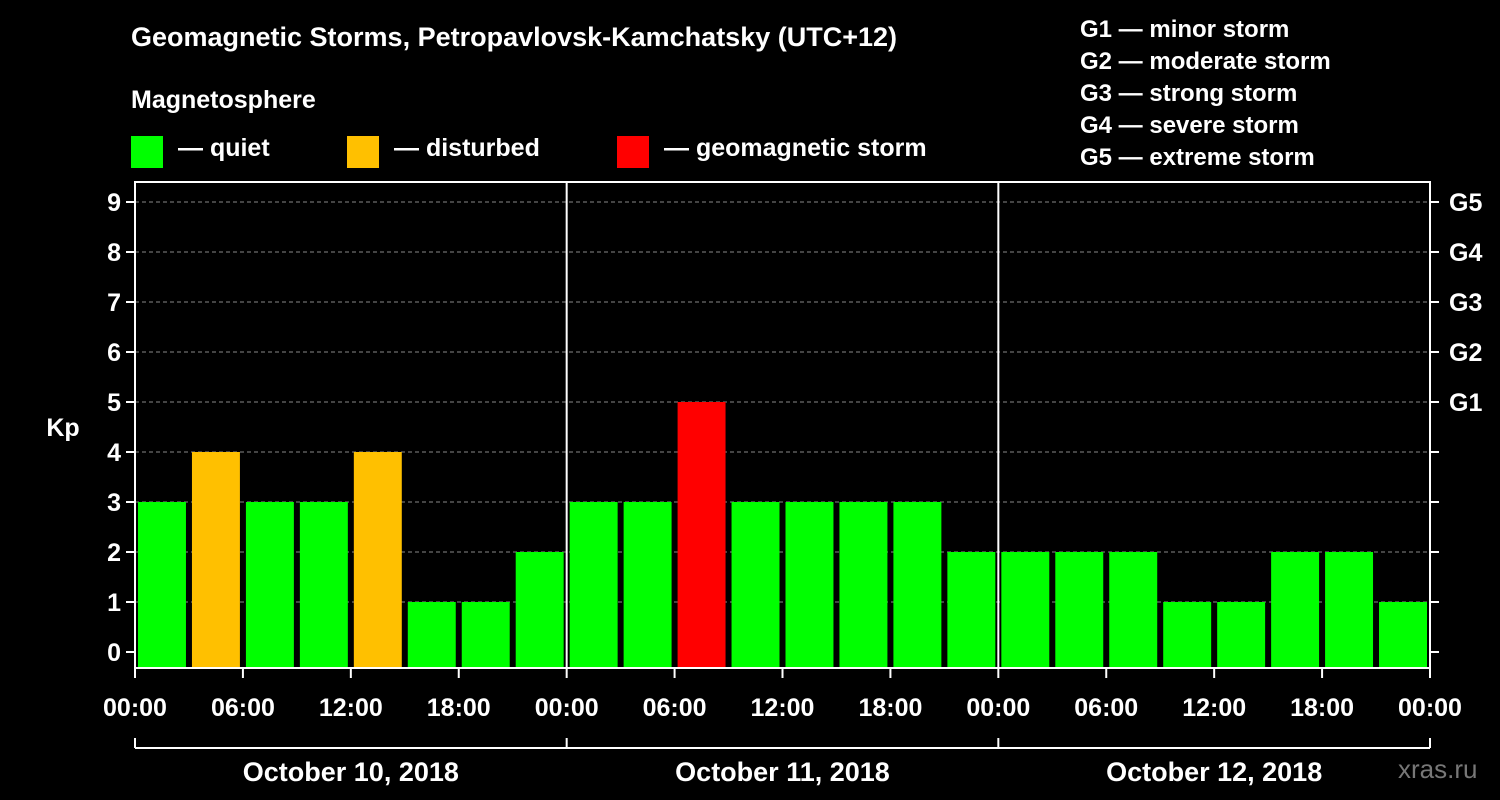 This screenshot has width=1500, height=800. Describe the element at coordinates (1185, 29) in the screenshot. I see `g-scale-g1: G1 — minor storm` at that location.